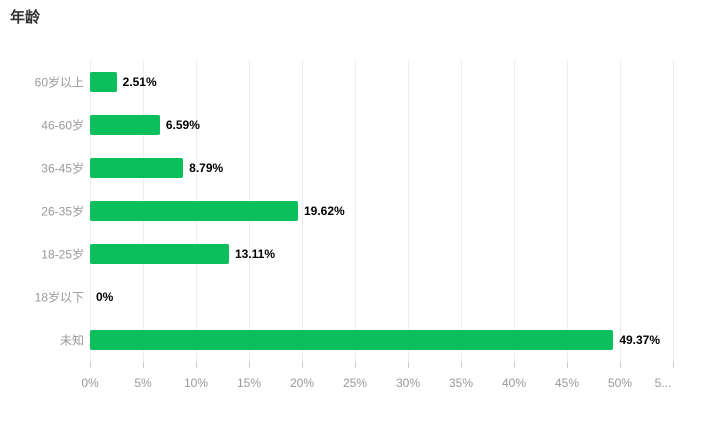  What do you see at coordinates (59, 82) in the screenshot?
I see `category-label: 60岁以上` at bounding box center [59, 82].